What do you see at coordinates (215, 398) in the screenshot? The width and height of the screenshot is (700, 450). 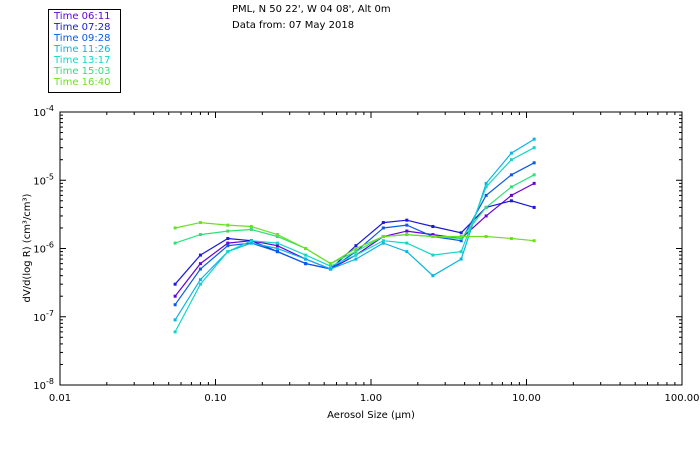 I see `x-tick-label: 0.10` at bounding box center [215, 398].